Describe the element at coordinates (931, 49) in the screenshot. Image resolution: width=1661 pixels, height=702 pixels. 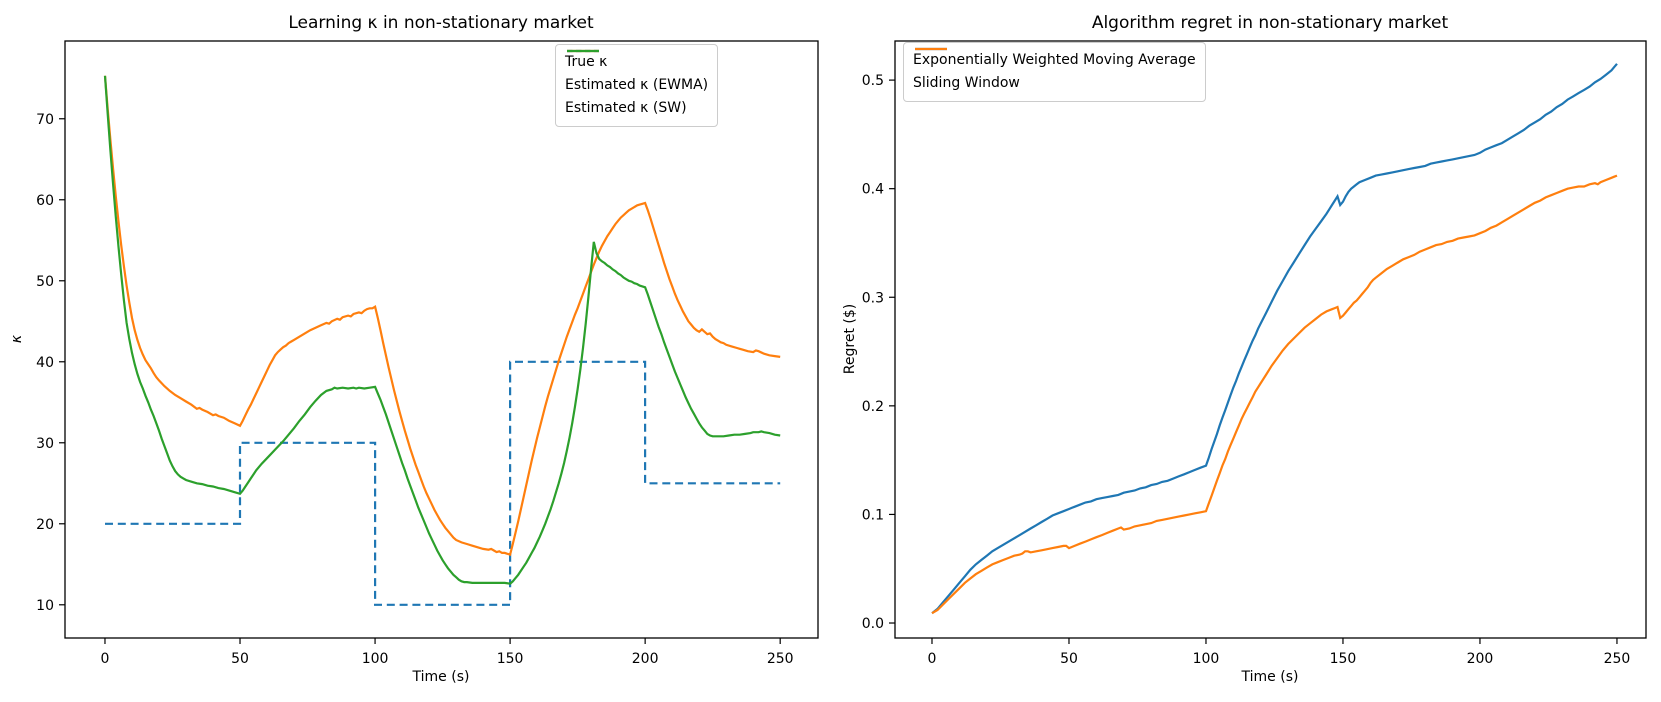
I see `legend-line-sample-orange` at that location.